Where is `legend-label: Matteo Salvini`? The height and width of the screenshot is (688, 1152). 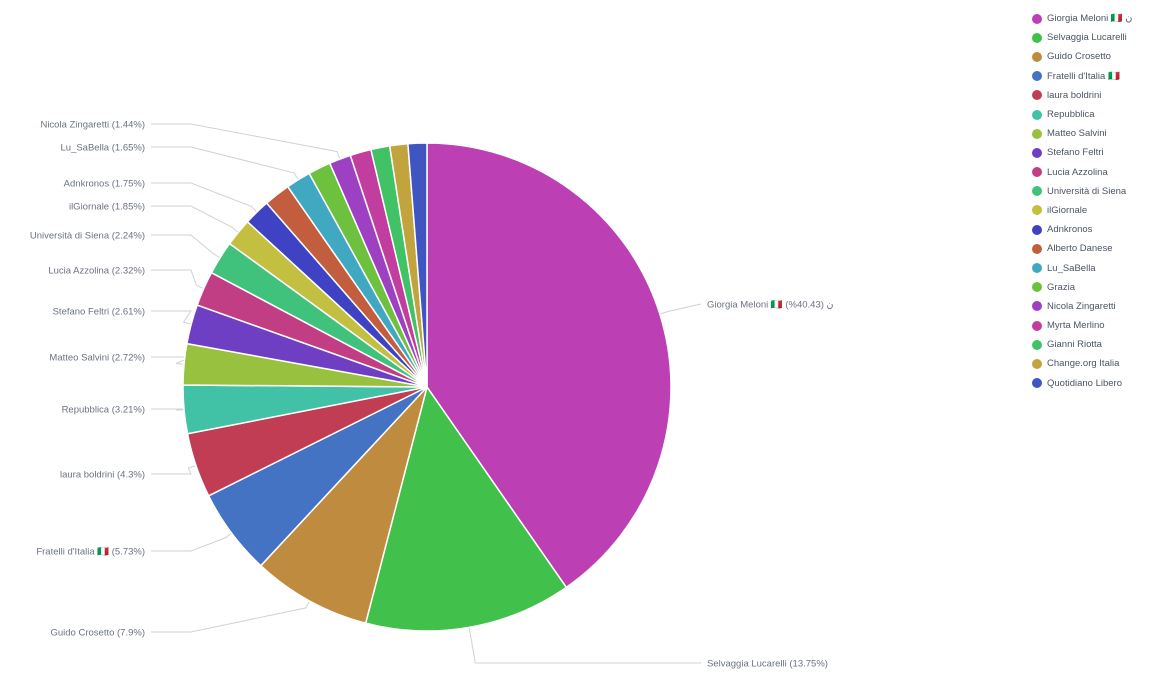 legend-label: Matteo Salvini is located at coordinates (1077, 134).